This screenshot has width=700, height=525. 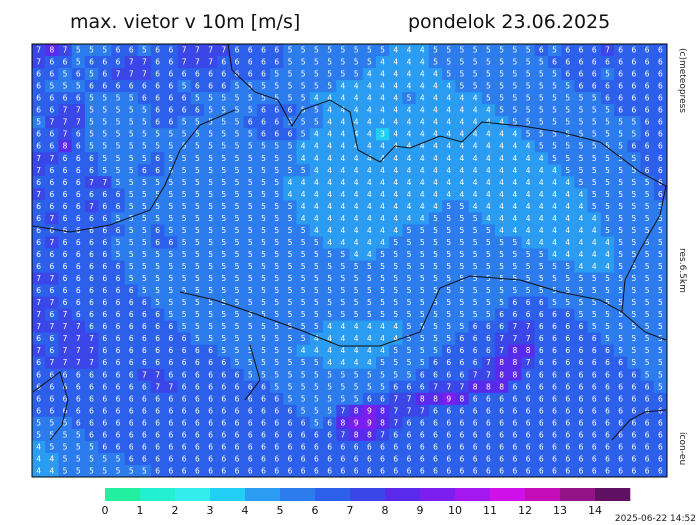 I want to click on colorbar-tick-label: 10, so click(x=455, y=510).